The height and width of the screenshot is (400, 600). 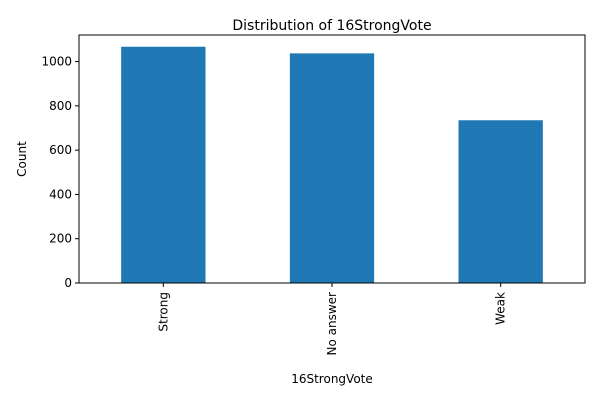 What do you see at coordinates (68, 283) in the screenshot?
I see `y-tick-label: 0` at bounding box center [68, 283].